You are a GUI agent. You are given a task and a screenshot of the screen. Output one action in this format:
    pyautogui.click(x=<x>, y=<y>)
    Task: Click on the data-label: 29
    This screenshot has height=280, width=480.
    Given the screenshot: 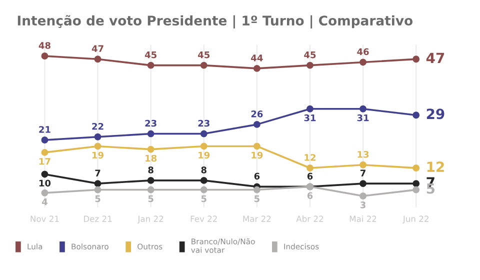 What is the action you would take?
    pyautogui.click(x=435, y=114)
    